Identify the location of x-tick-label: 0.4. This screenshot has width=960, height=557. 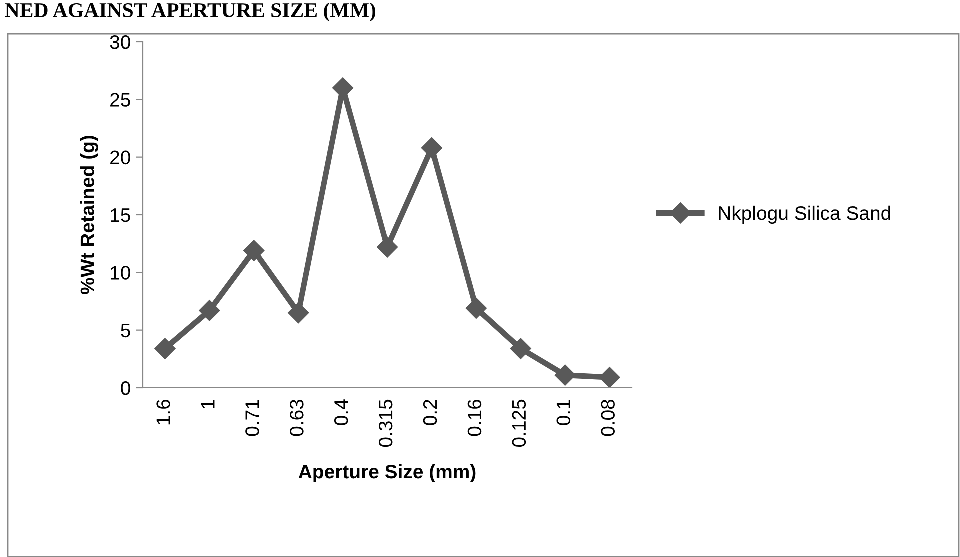
(341, 413).